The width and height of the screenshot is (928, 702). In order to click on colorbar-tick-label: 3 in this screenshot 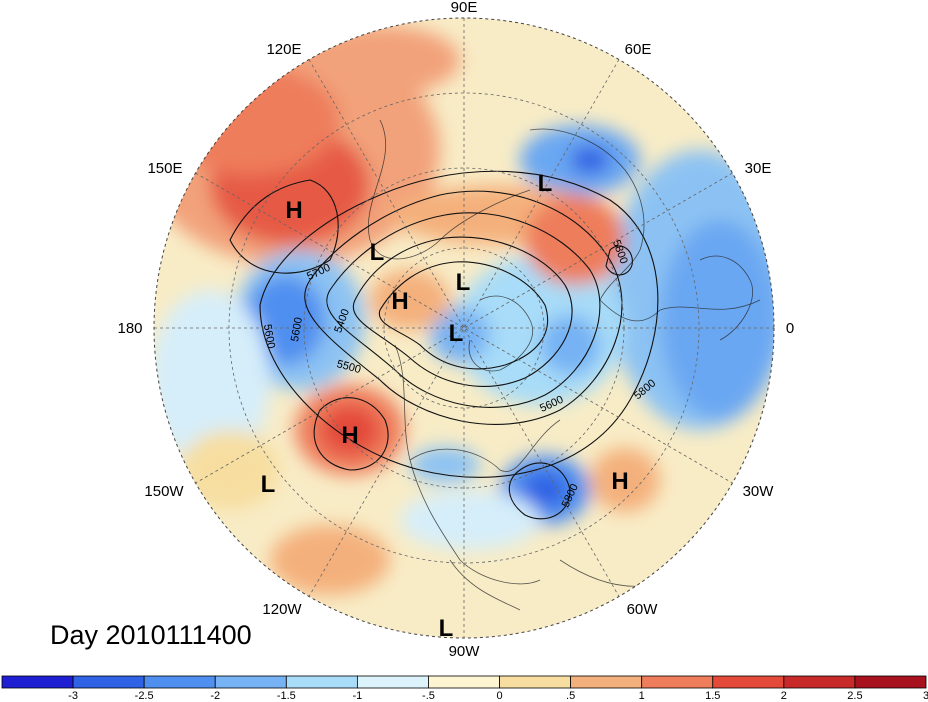, I will do `click(925, 696)`.